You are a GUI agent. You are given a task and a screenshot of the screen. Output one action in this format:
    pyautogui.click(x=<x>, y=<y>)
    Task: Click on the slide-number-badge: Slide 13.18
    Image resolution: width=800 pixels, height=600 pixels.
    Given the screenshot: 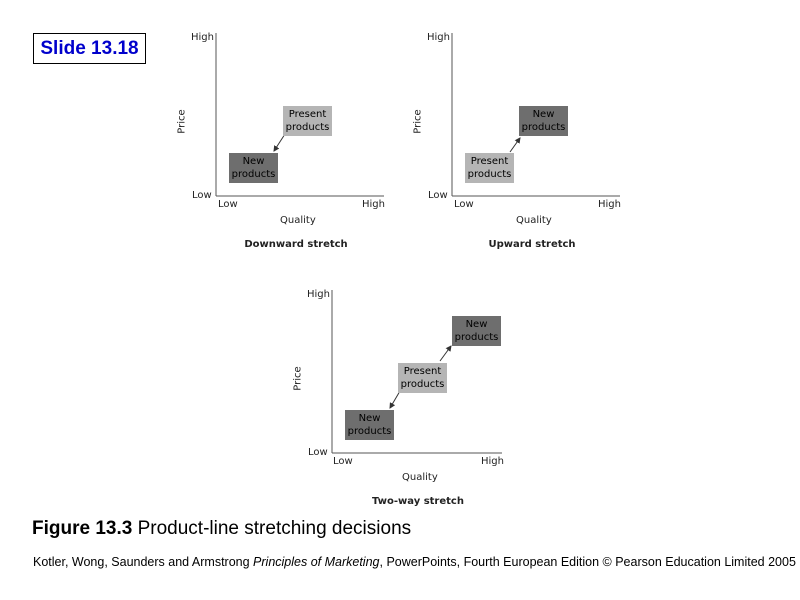 What is the action you would take?
    pyautogui.click(x=89, y=48)
    